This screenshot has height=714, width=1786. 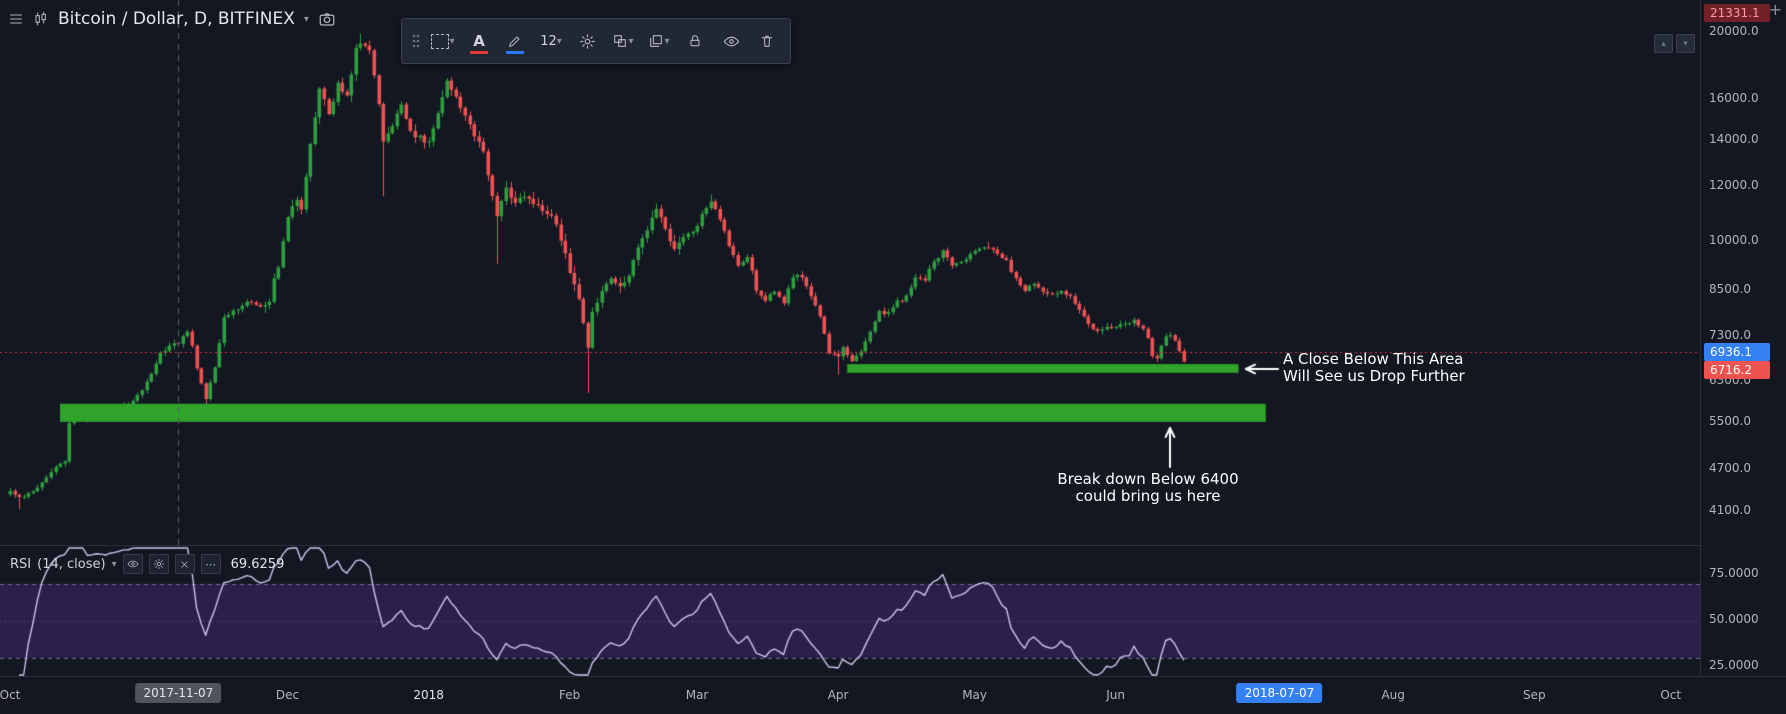 I want to click on time-date-badge: 2018-07-07, so click(x=1279, y=693).